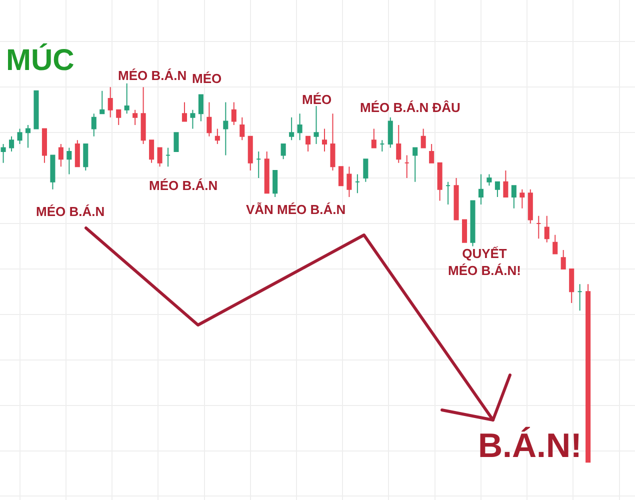  What do you see at coordinates (484, 262) in the screenshot?
I see `annotation: QUYẾT MÉO B.Á.N!` at bounding box center [484, 262].